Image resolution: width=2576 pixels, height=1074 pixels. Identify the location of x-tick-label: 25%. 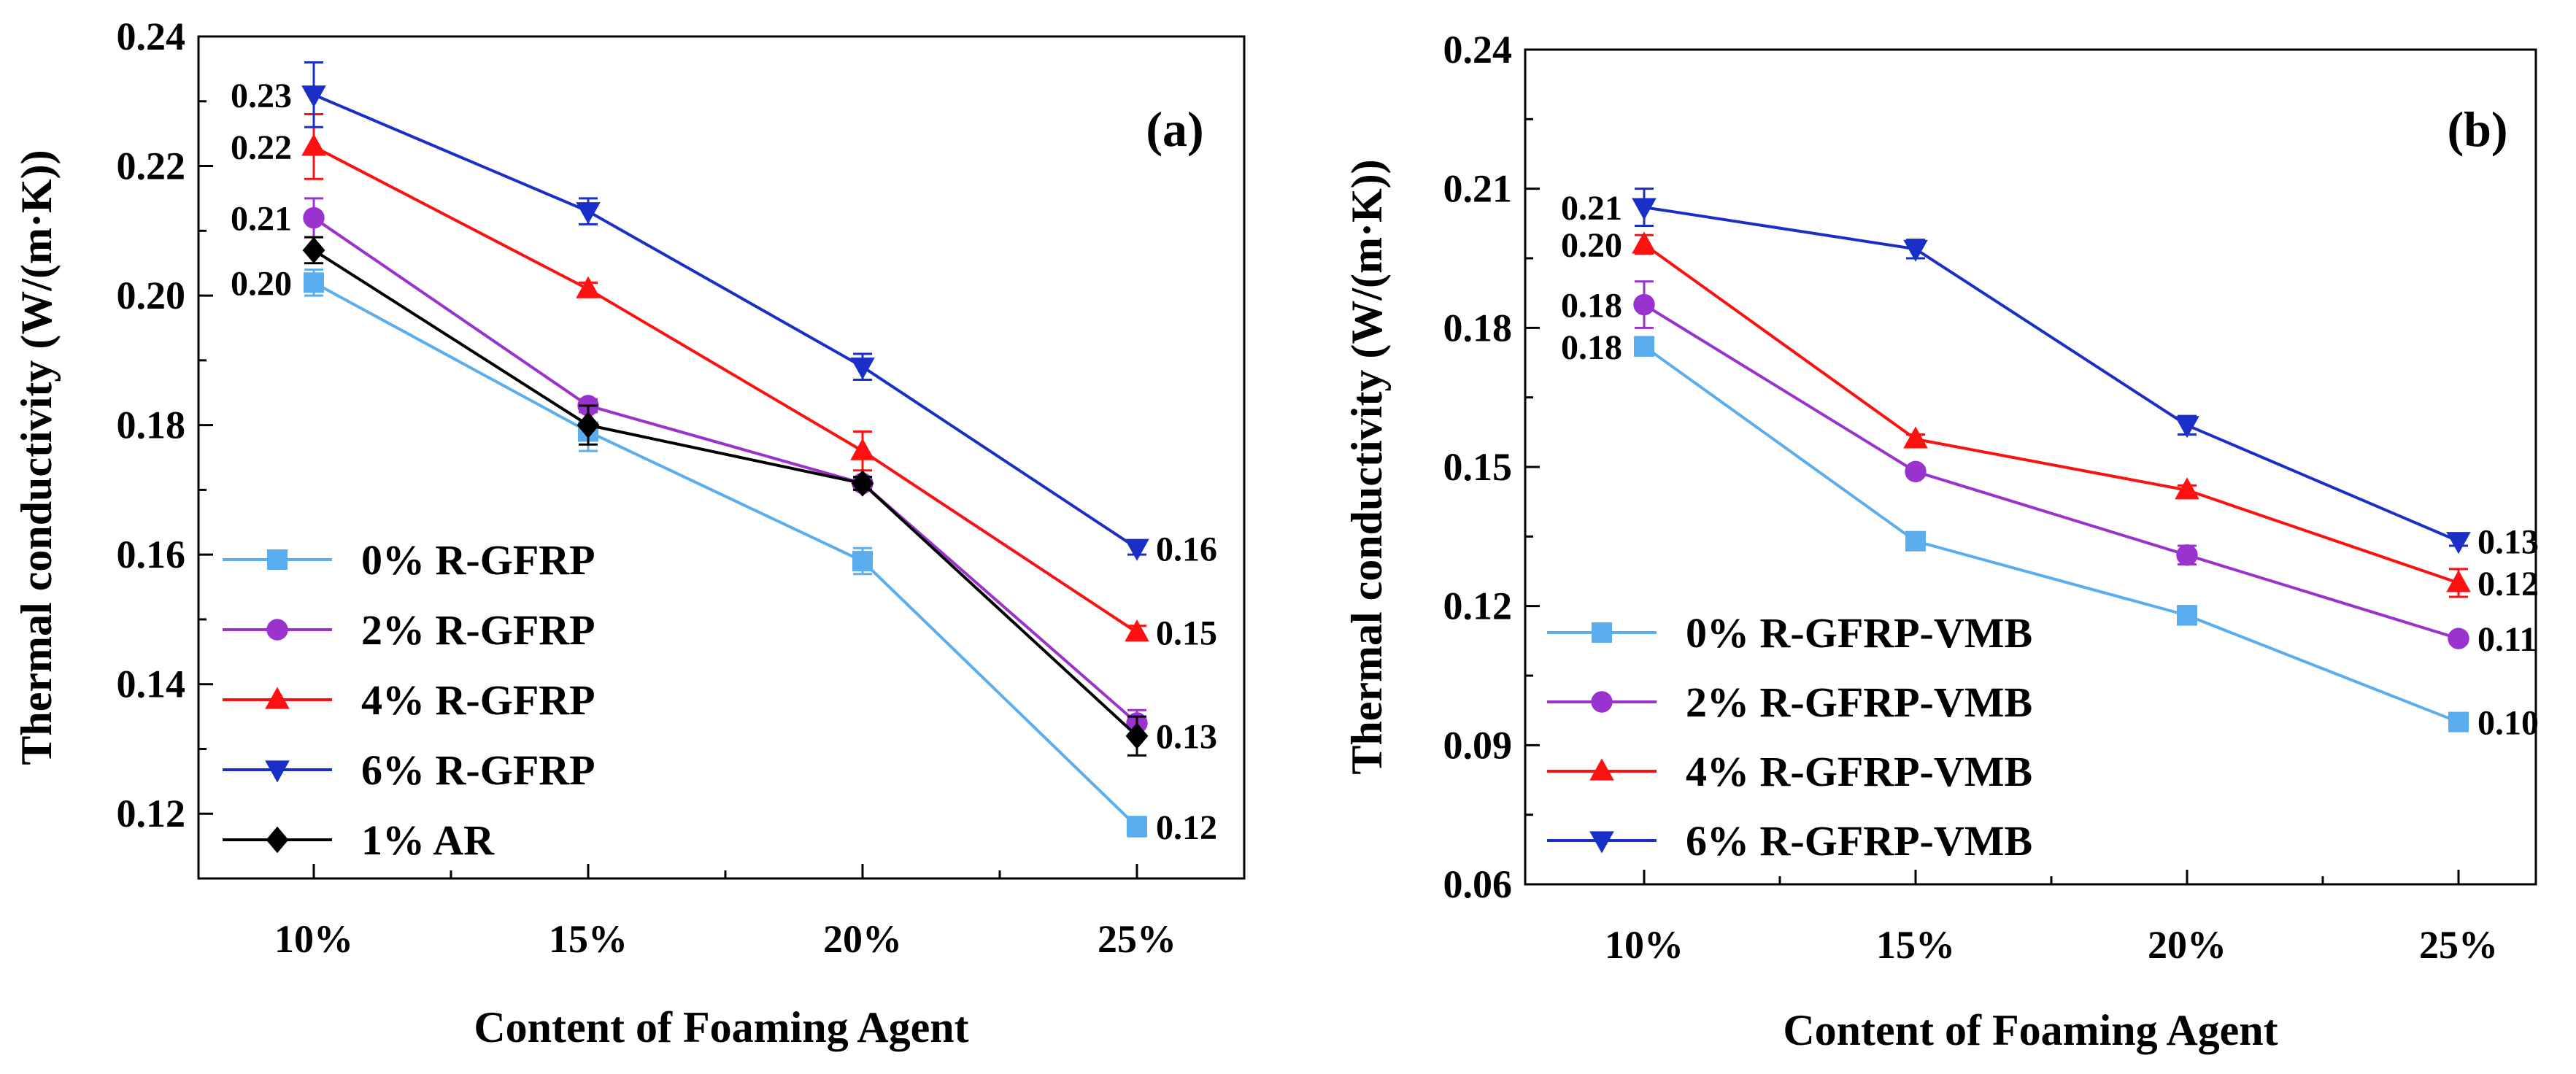
(1137, 939).